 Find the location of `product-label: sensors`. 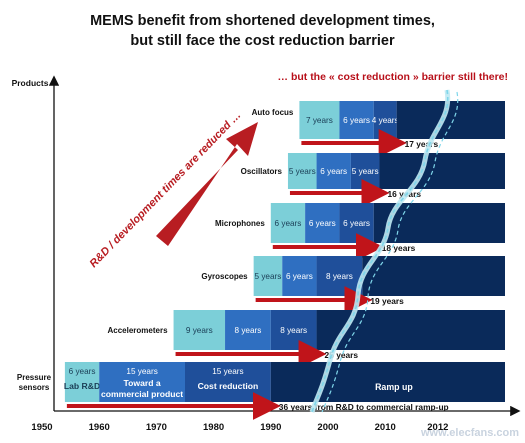

product-label: sensors is located at coordinates (34, 387).